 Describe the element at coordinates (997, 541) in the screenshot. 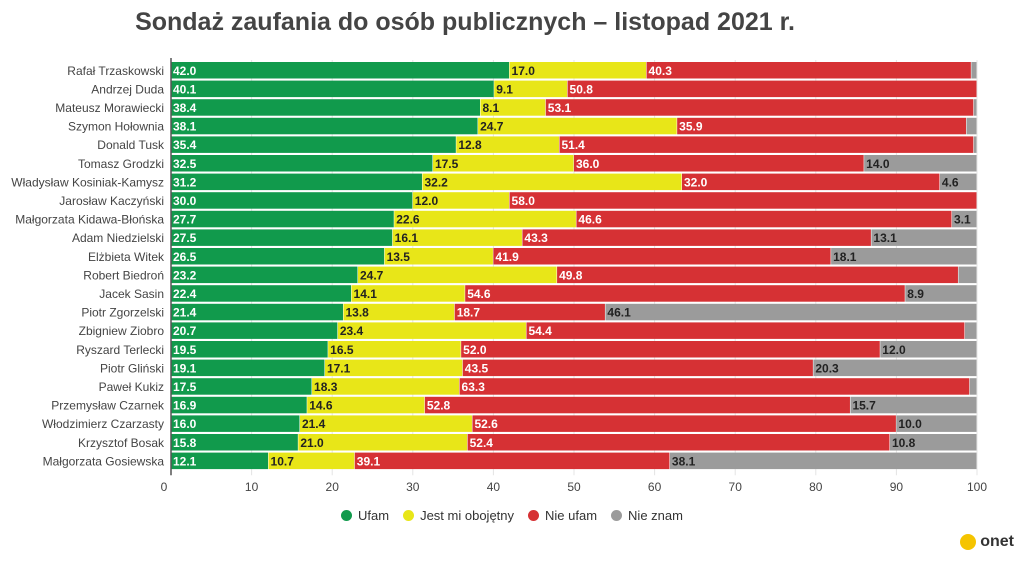

I see `logo-text: onet` at that location.